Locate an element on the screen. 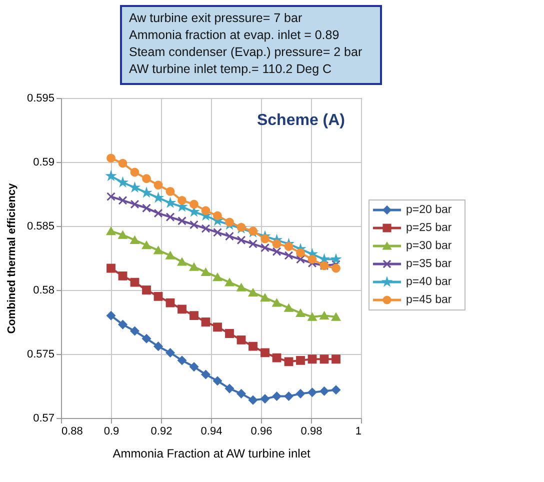  y-tick-label: 0.58 is located at coordinates (43, 290).